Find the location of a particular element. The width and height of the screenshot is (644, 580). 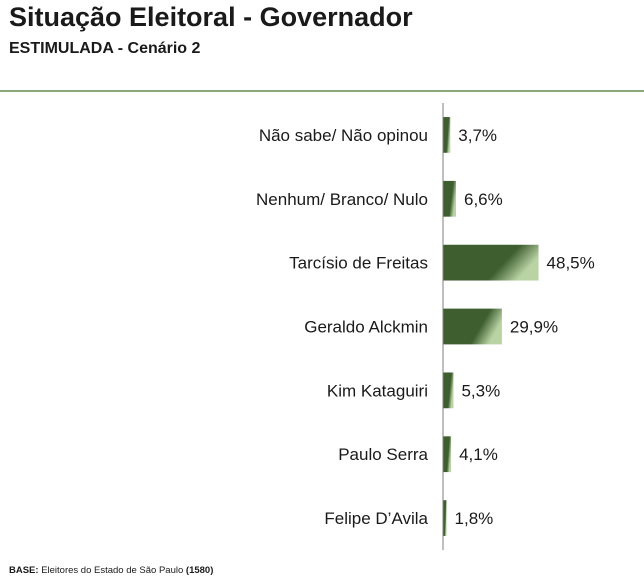

category-label: Paulo Serra is located at coordinates (383, 454).